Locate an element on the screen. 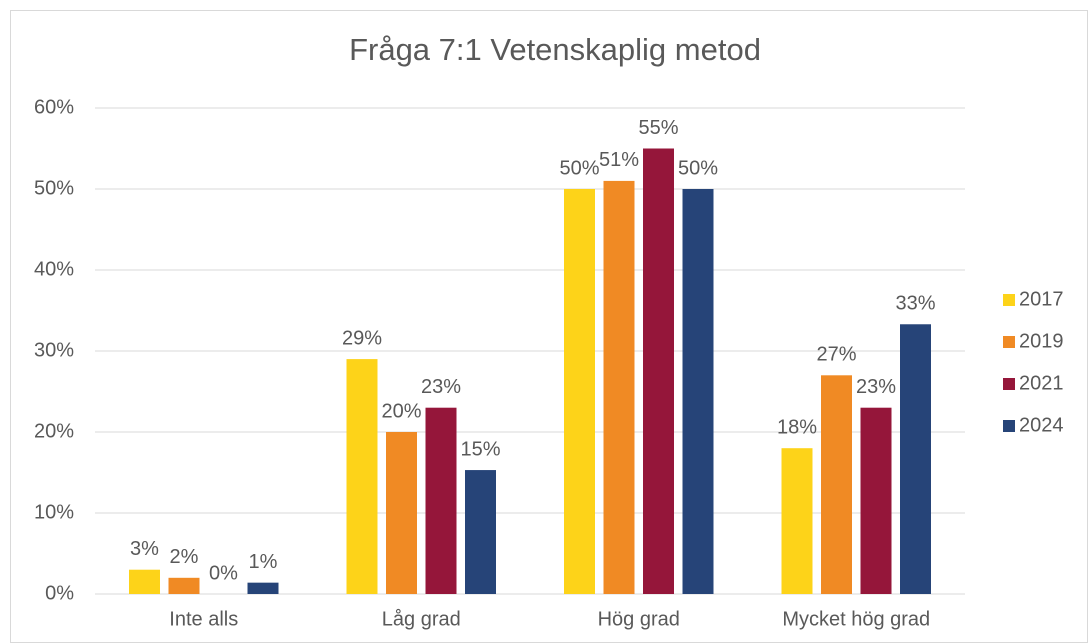 The width and height of the screenshot is (1089, 644). legend-label: 2017 is located at coordinates (1041, 299).